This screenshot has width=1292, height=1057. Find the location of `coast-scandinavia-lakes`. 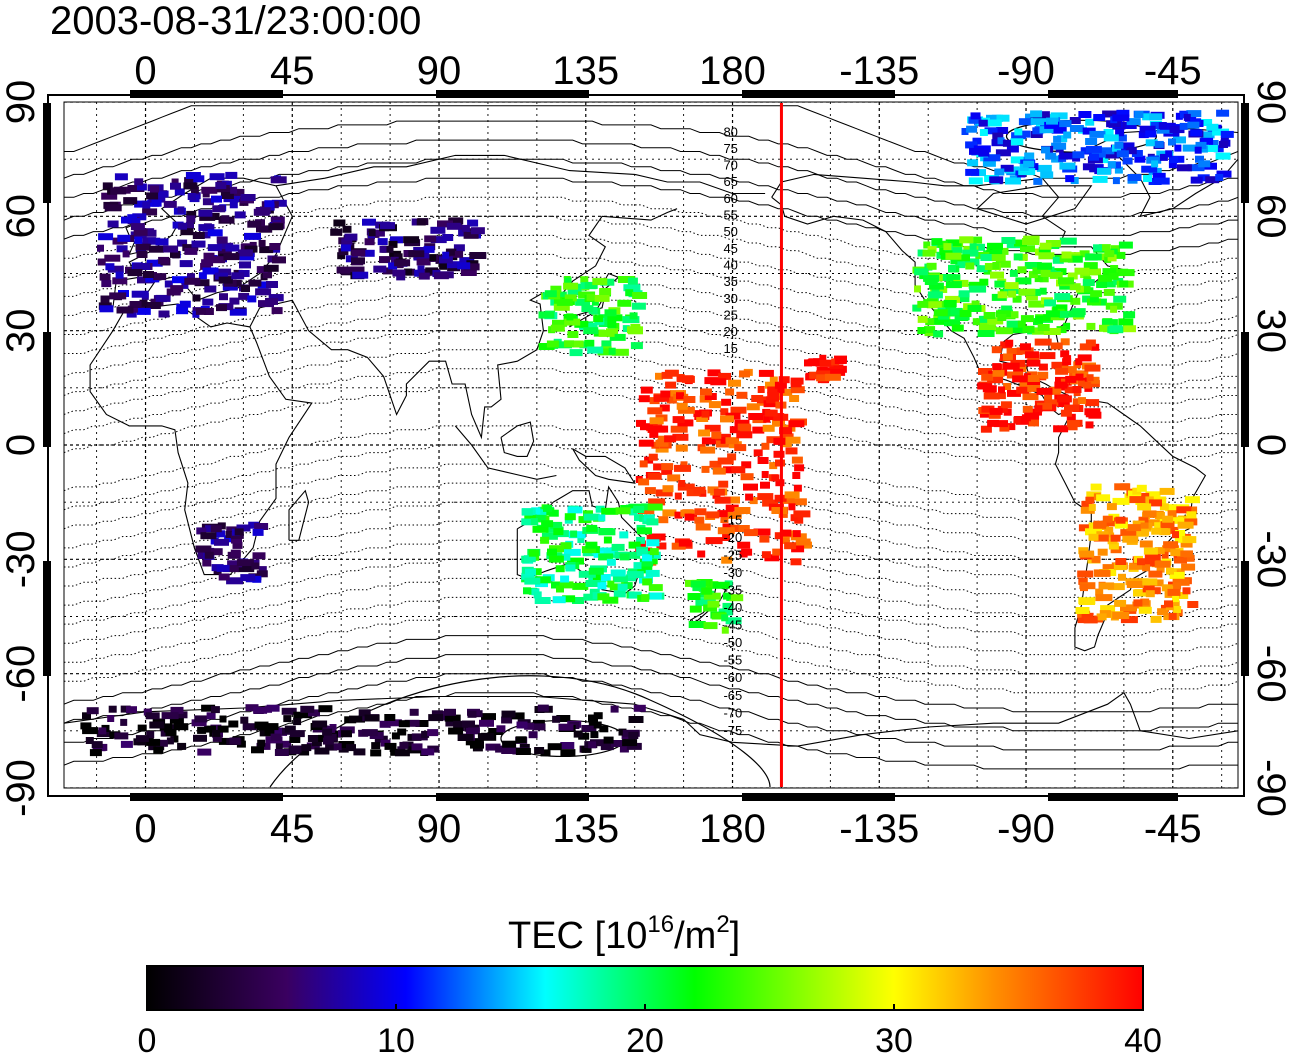

coast-scandinavia-lakes is located at coordinates (1034, 205).